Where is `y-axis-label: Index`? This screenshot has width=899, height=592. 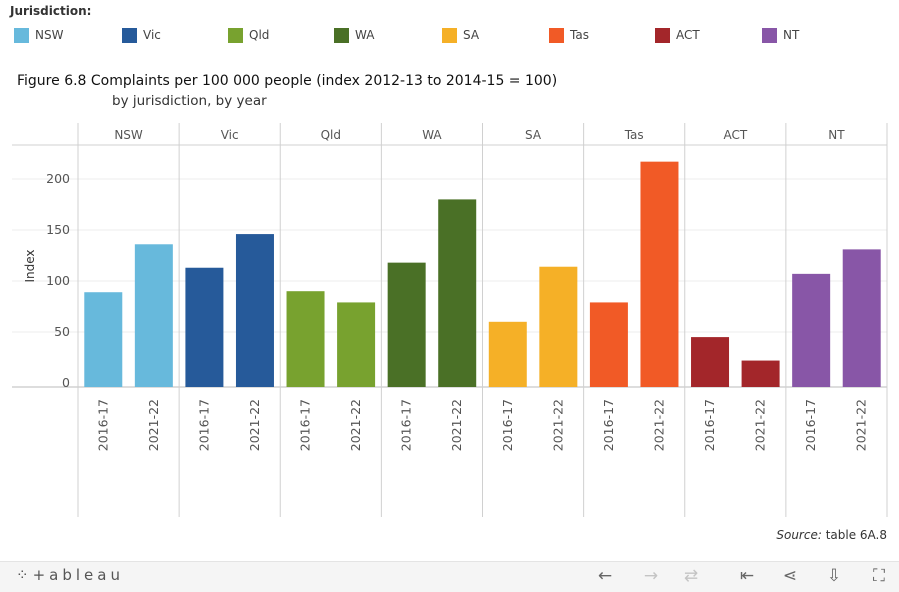 y-axis-label: Index is located at coordinates (30, 265).